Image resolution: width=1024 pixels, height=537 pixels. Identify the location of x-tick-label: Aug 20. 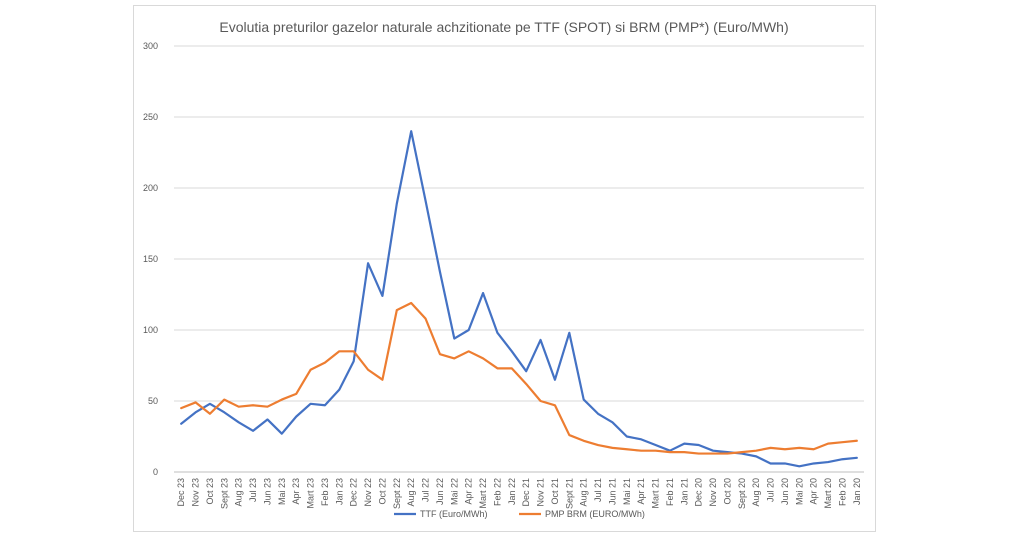
(756, 492).